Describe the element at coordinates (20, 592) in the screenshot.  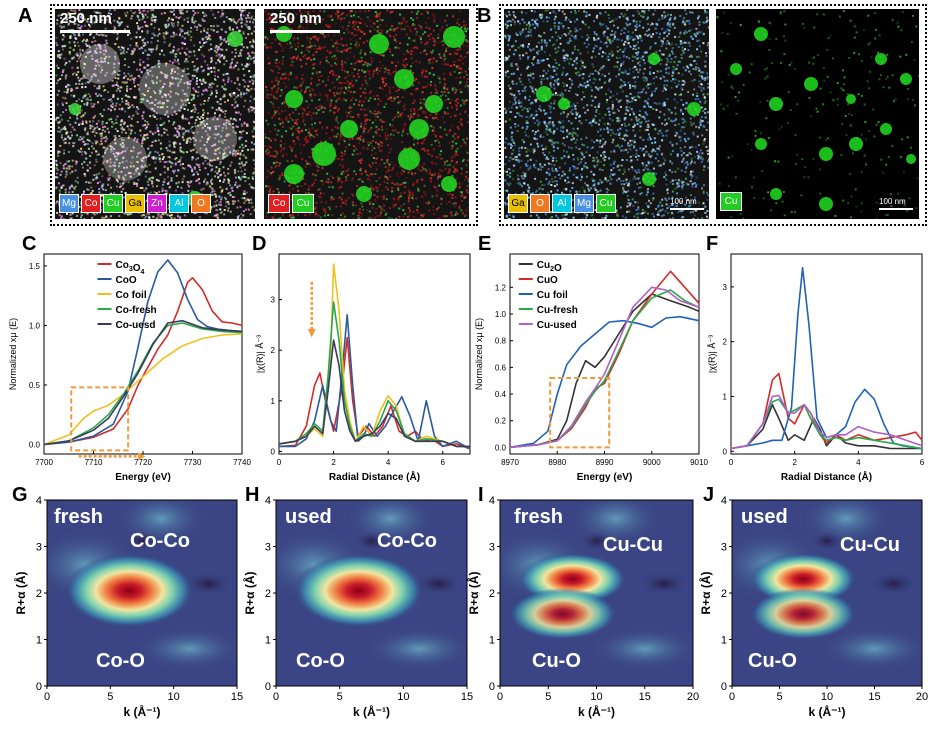
I see `y-axis-title: R+α (Å)` at that location.